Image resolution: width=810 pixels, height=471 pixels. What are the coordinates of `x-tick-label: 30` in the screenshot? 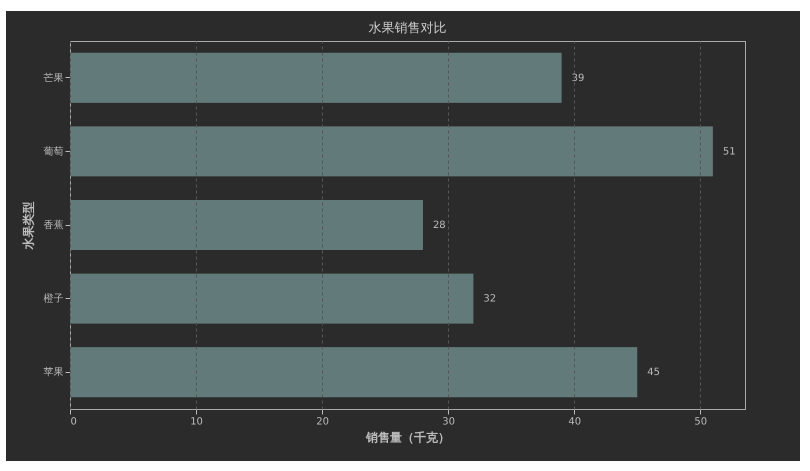 It's located at (449, 422).